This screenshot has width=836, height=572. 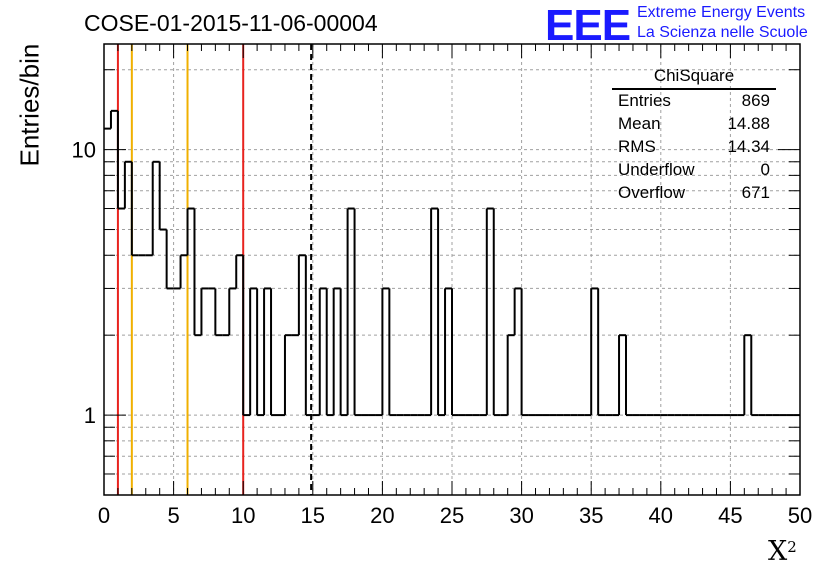 What do you see at coordinates (694, 102) in the screenshot?
I see `stats-row-entries: Entries 869` at bounding box center [694, 102].